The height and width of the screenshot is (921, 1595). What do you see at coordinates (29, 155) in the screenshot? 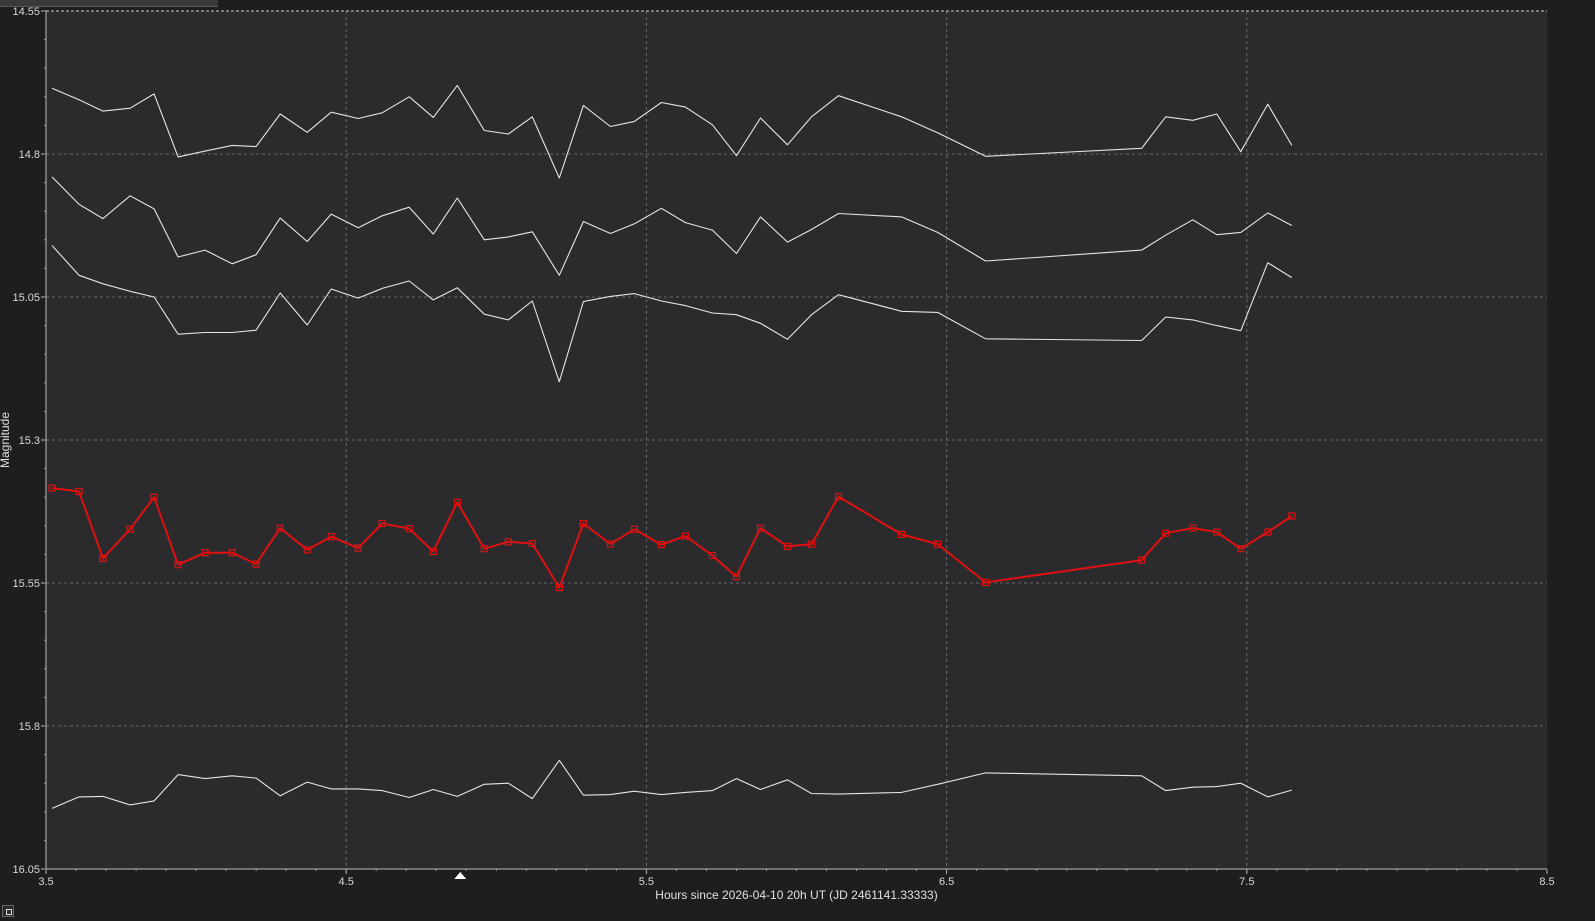
I see `y-tick-label: 14.8` at bounding box center [29, 155].